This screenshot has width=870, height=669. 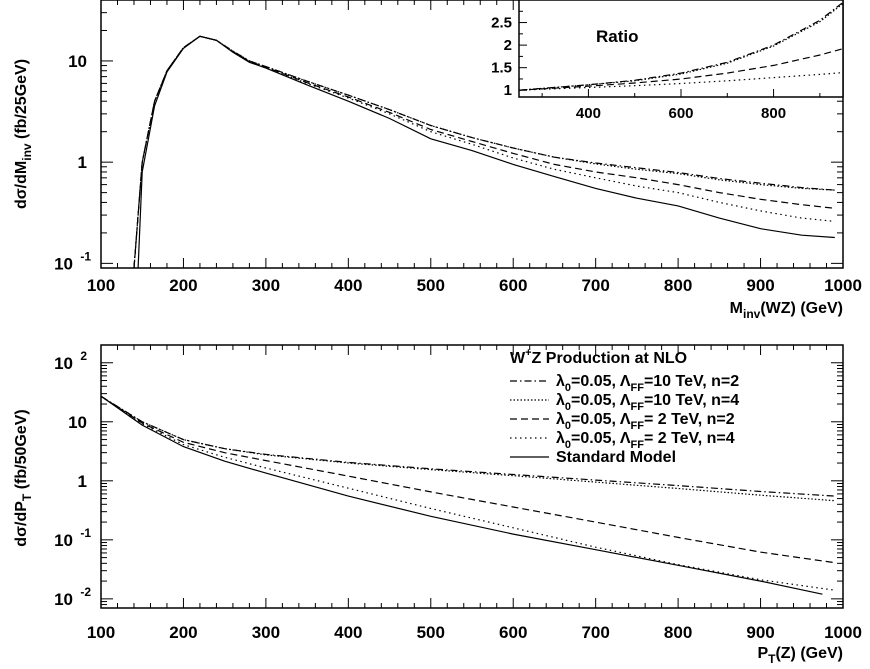 What do you see at coordinates (616, 457) in the screenshot?
I see `legend-entry-label: Standard Model` at bounding box center [616, 457].